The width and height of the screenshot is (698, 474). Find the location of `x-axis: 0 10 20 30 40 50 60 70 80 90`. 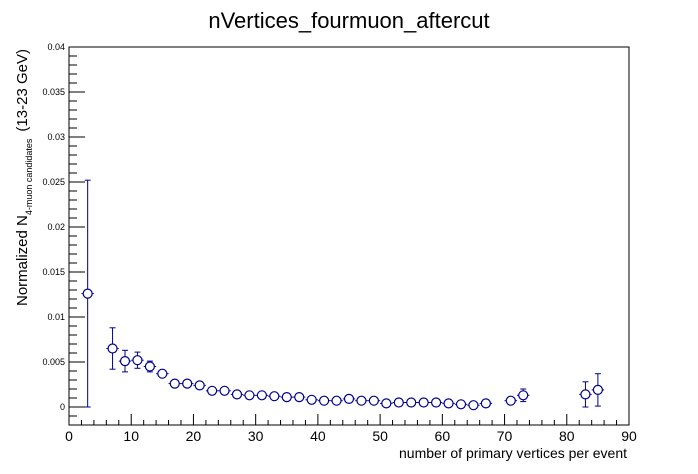

x-axis: 0 10 20 30 40 50 60 70 80 90 is located at coordinates (351, 429).